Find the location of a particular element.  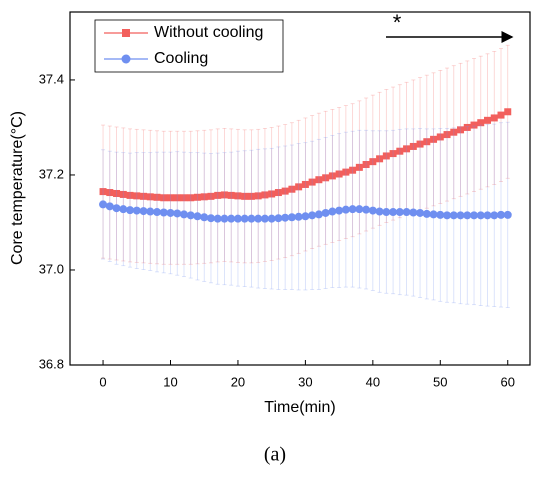

caption: (a) is located at coordinates (275, 455).